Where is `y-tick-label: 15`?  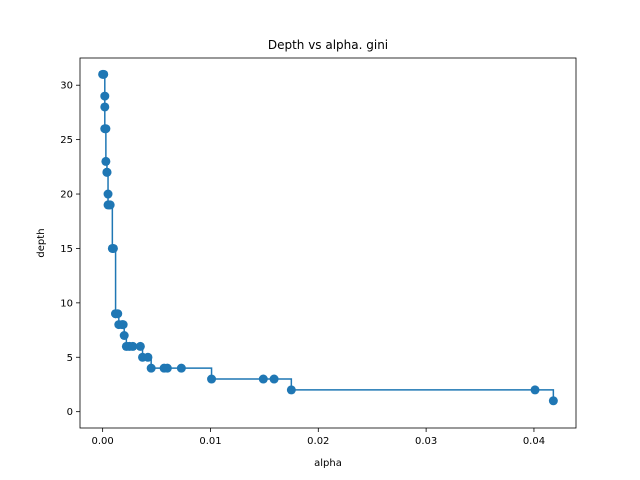 y-tick-label: 15 is located at coordinates (66, 249).